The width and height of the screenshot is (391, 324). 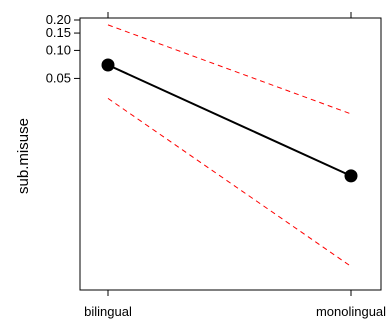 What do you see at coordinates (351, 311) in the screenshot?
I see `x-tick-label-1: monolingual` at bounding box center [351, 311].